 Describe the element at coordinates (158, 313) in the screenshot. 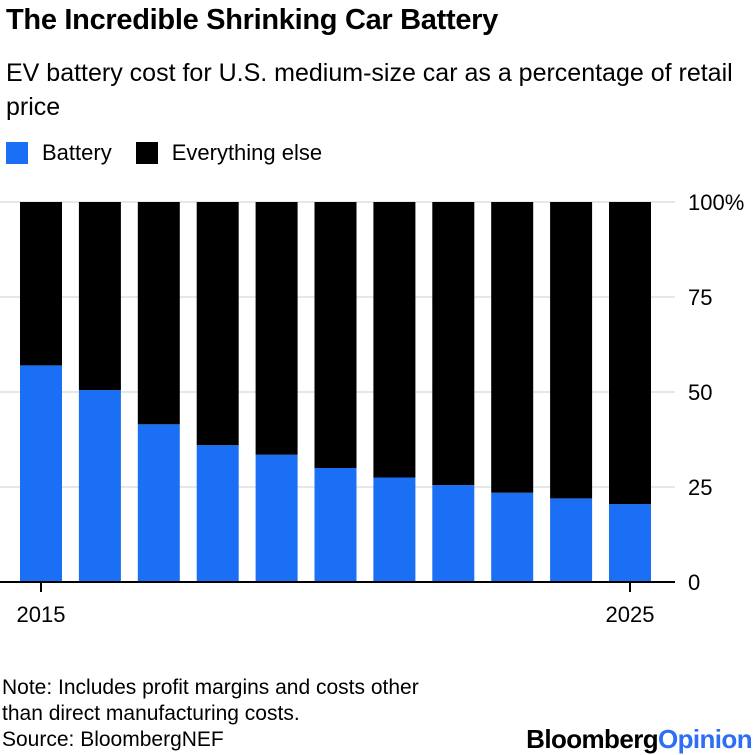

I see `bar-everything-else-2017` at that location.